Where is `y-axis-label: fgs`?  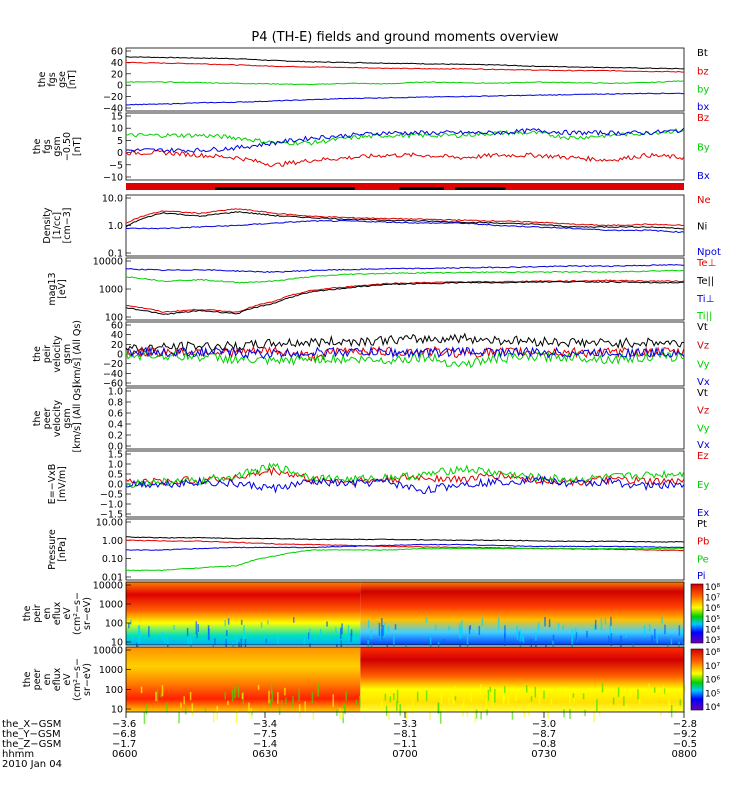 y-axis-label: fgs is located at coordinates (52, 79).